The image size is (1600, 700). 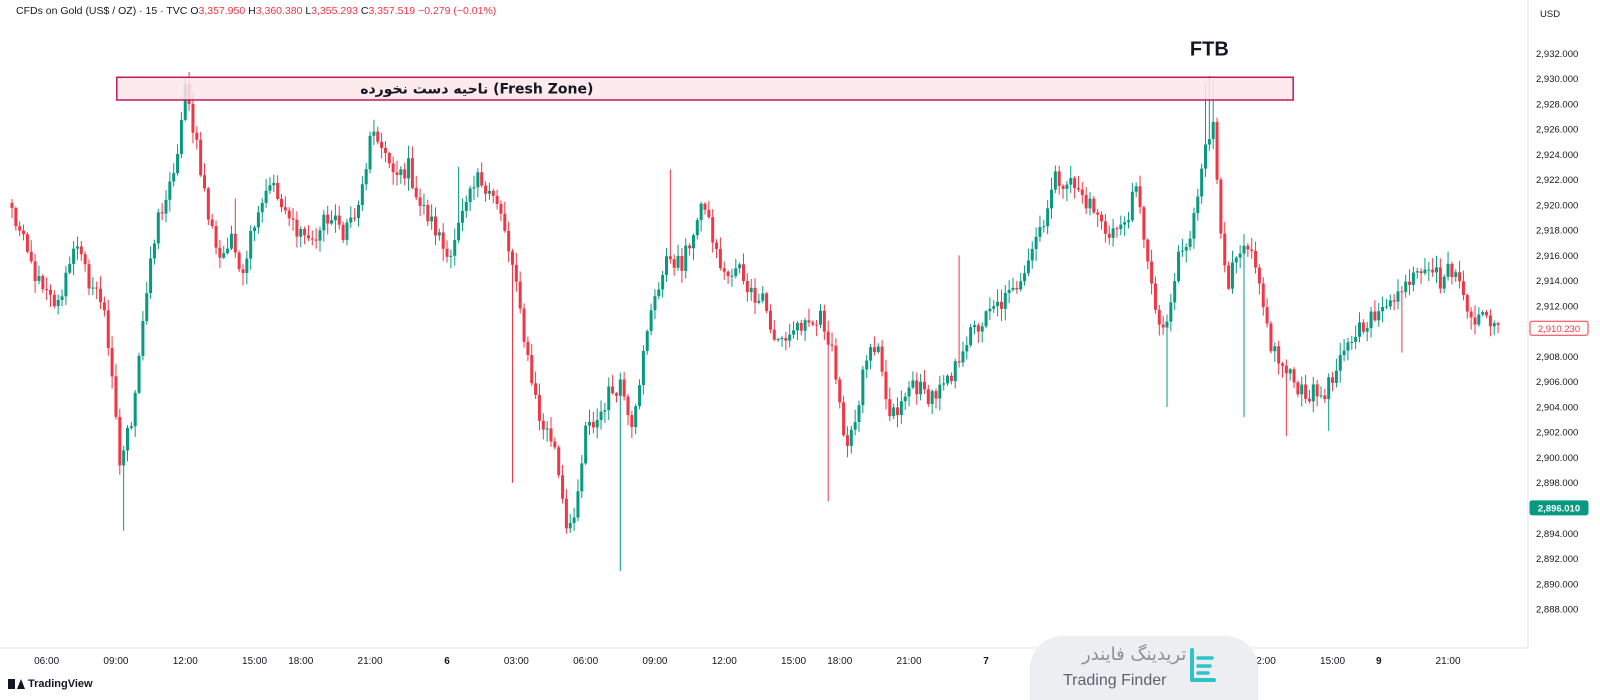 I want to click on low-value: 3,355.293, so click(x=334, y=11).